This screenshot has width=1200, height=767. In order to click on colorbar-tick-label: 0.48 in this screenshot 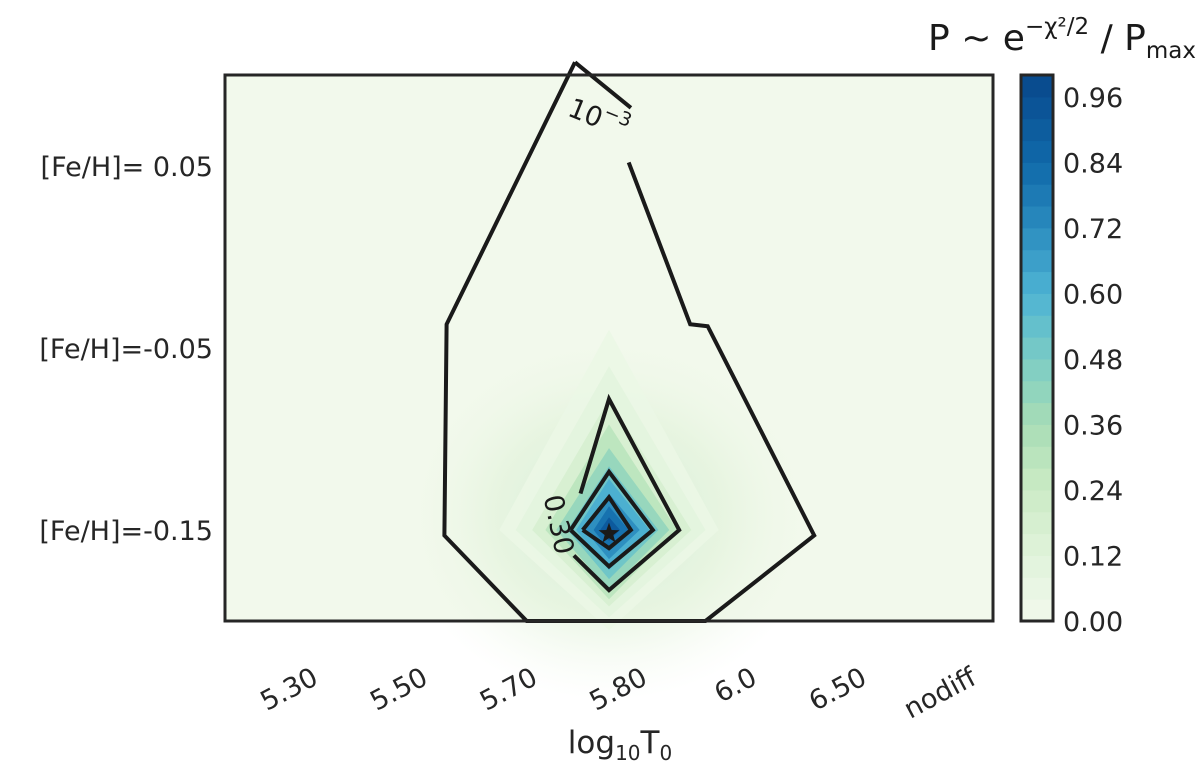, I will do `click(1093, 360)`.